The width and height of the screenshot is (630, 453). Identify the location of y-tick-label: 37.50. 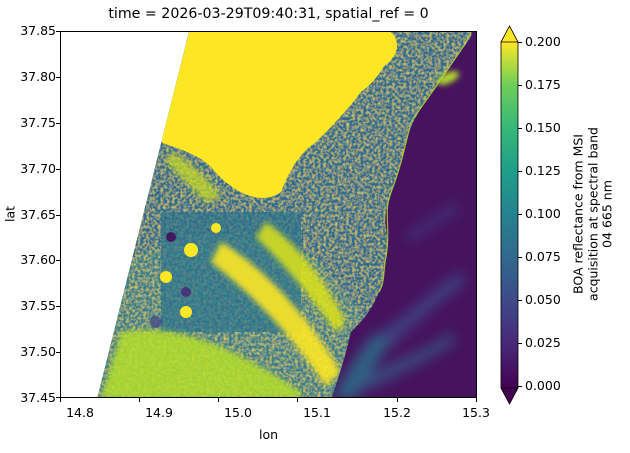
(38, 351).